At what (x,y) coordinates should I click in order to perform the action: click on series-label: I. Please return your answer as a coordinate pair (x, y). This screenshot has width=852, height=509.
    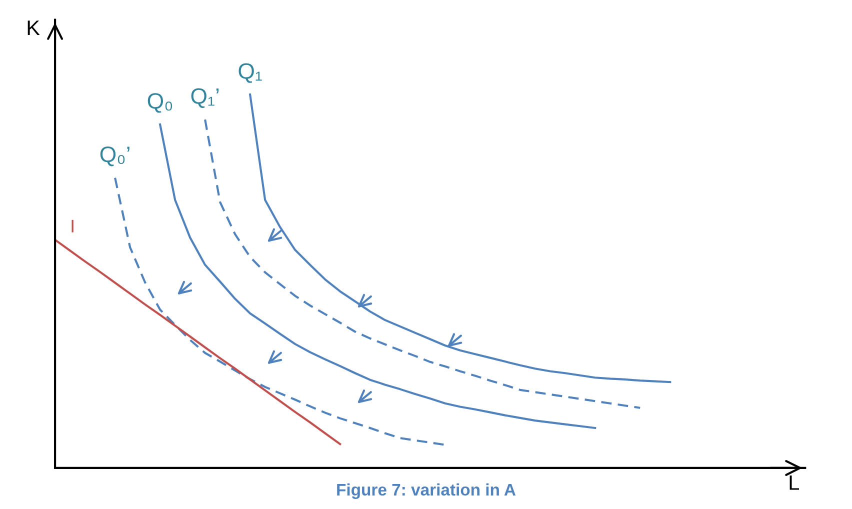
    Looking at the image, I should click on (73, 226).